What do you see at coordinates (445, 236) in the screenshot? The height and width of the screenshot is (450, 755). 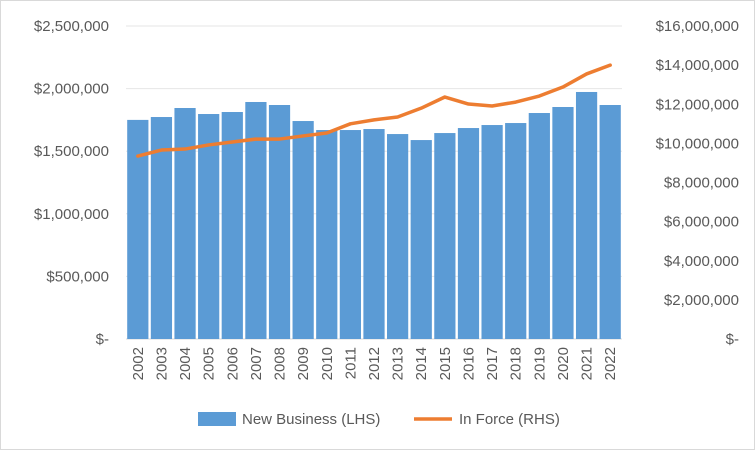 I see `bar-2015` at bounding box center [445, 236].